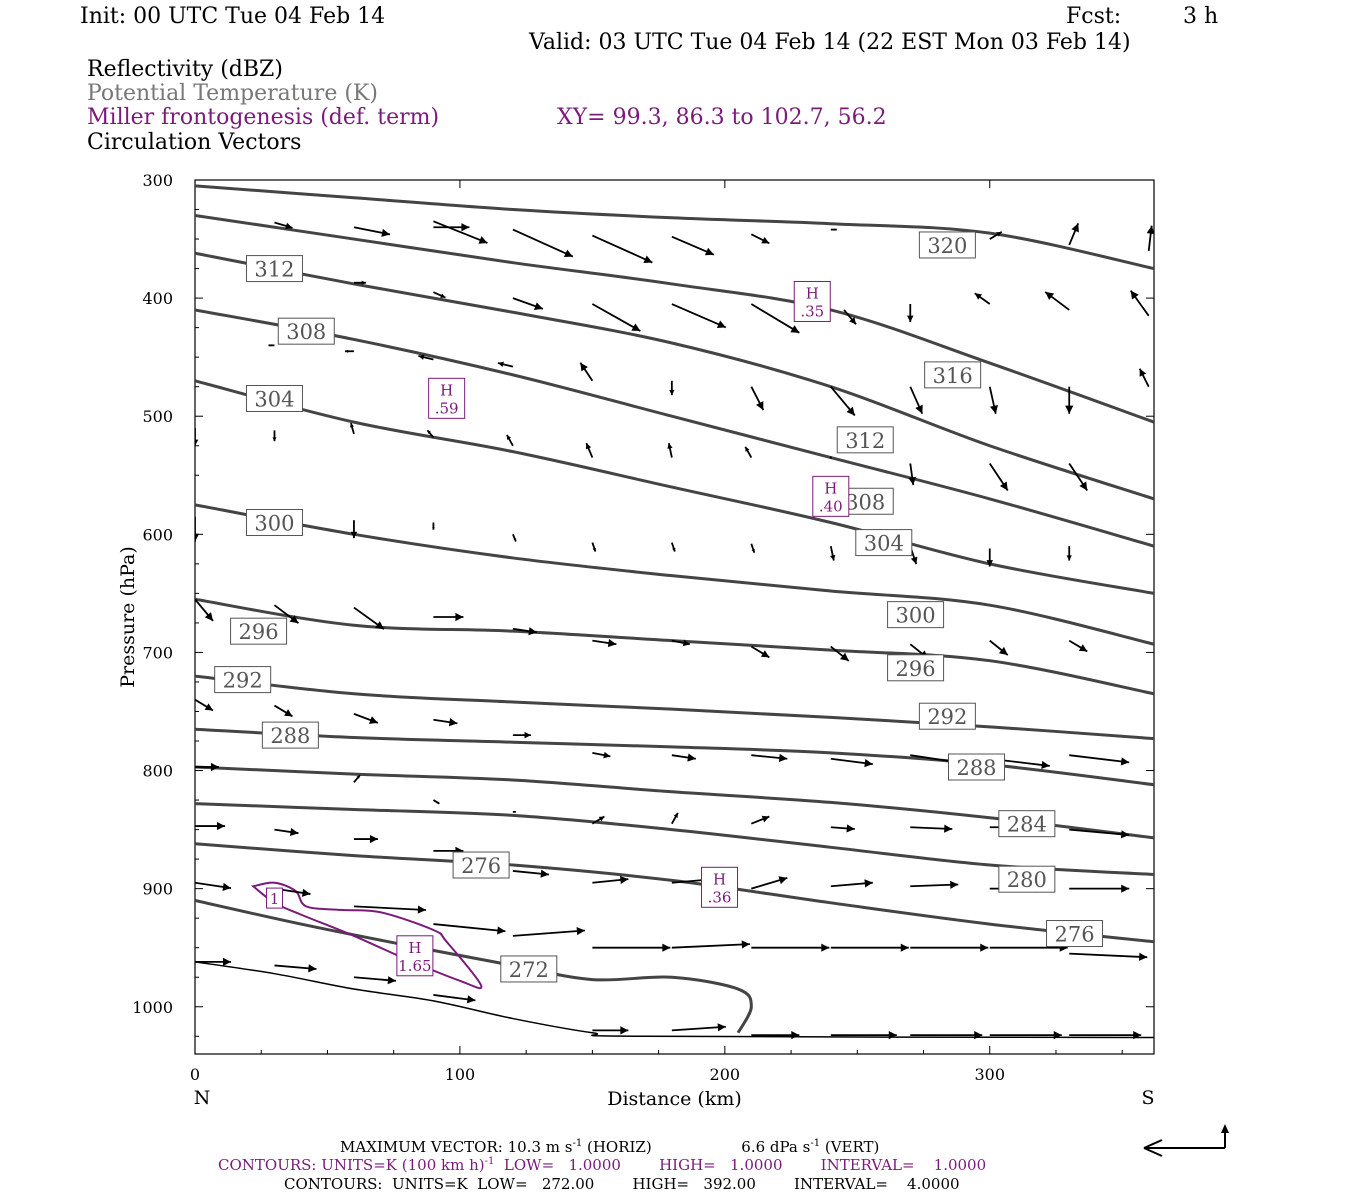 The width and height of the screenshot is (1350, 1200). What do you see at coordinates (232, 93) in the screenshot?
I see `field-potential-temperature: Potential Temperature (K)` at bounding box center [232, 93].